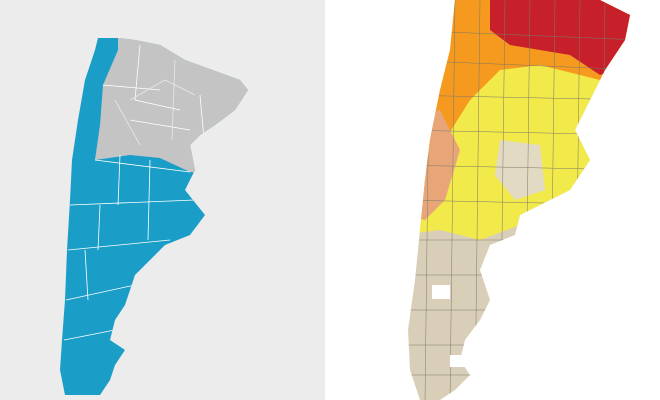 The width and height of the screenshot is (660, 400). What do you see at coordinates (520, 170) in the screenshot?
I see `inner-tan-region` at bounding box center [520, 170].